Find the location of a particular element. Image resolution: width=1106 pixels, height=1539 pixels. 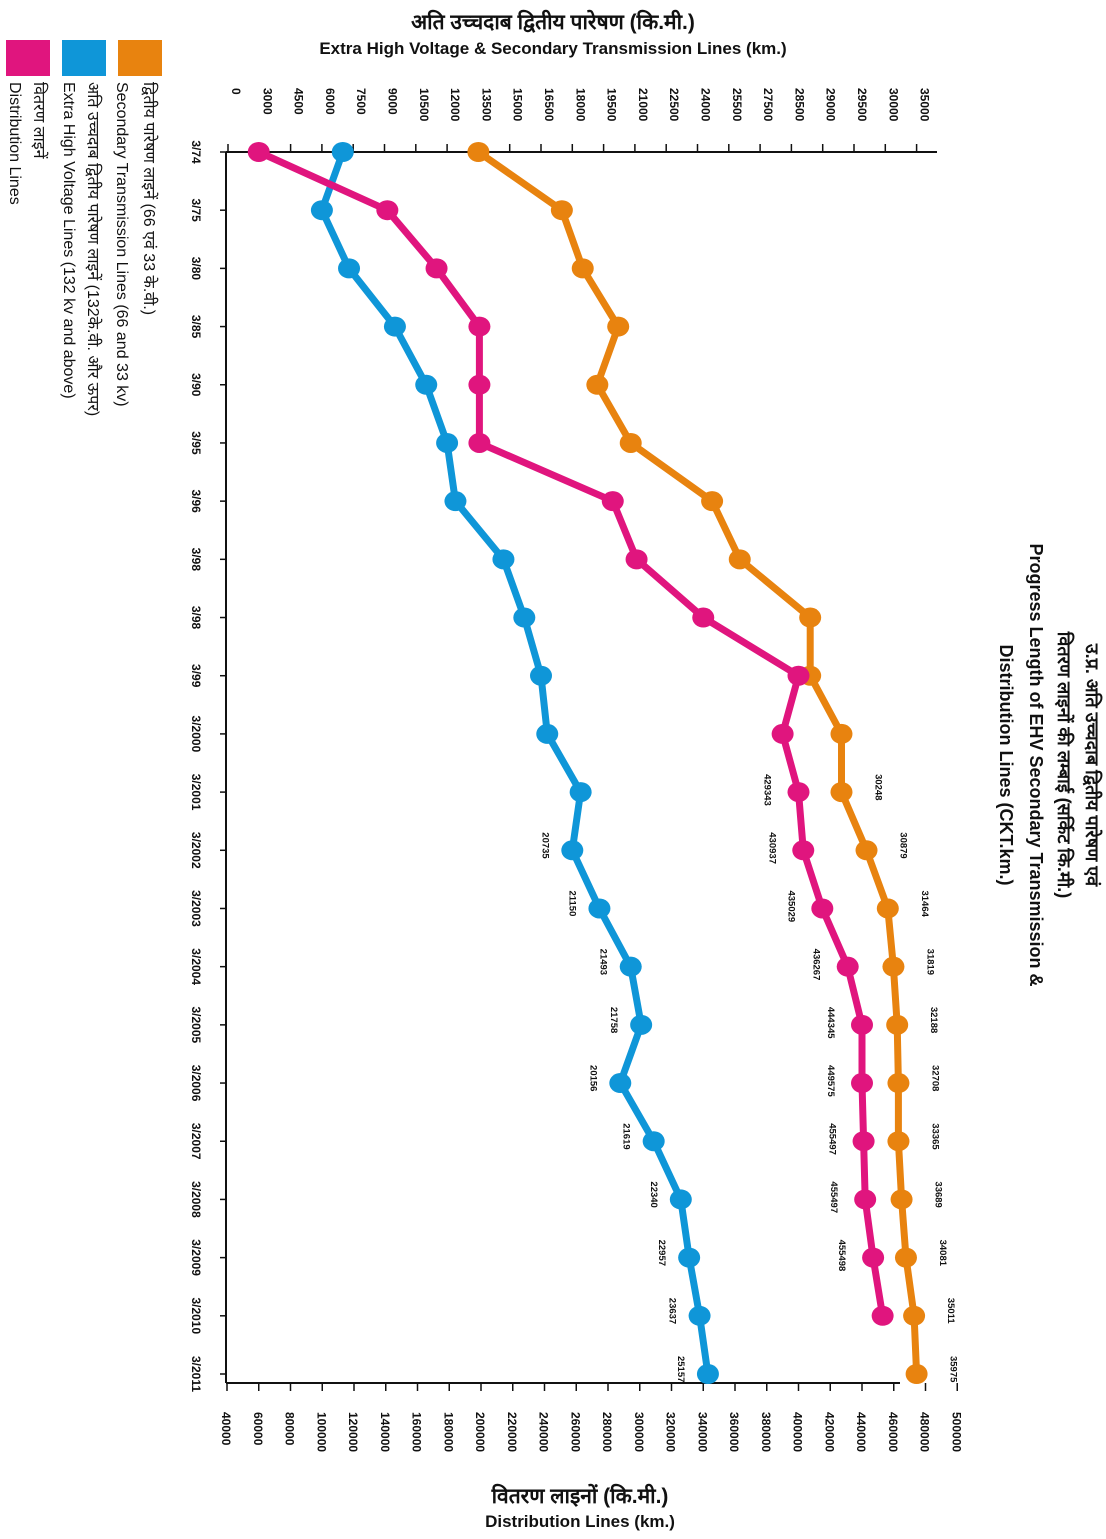

bottom-axis-tick-label: 40000 is located at coordinates (226, 1429).